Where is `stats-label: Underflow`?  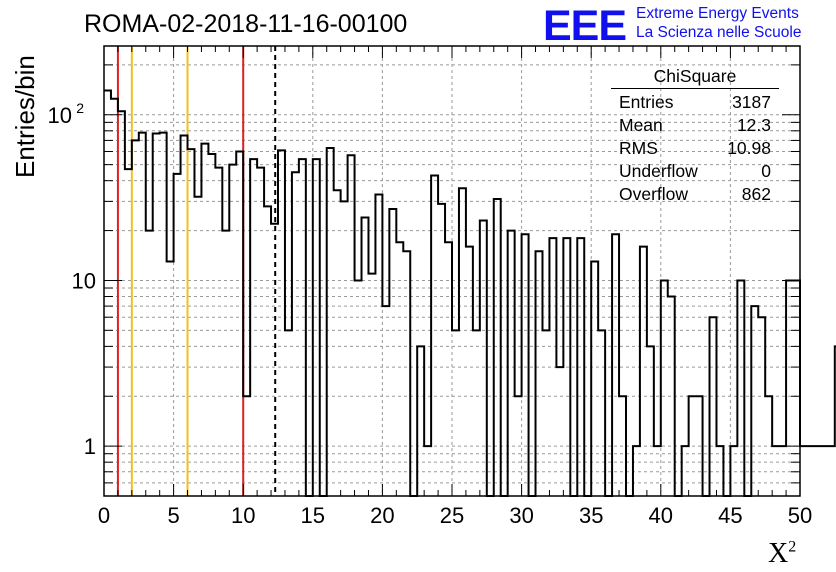 stats-label: Underflow is located at coordinates (658, 171).